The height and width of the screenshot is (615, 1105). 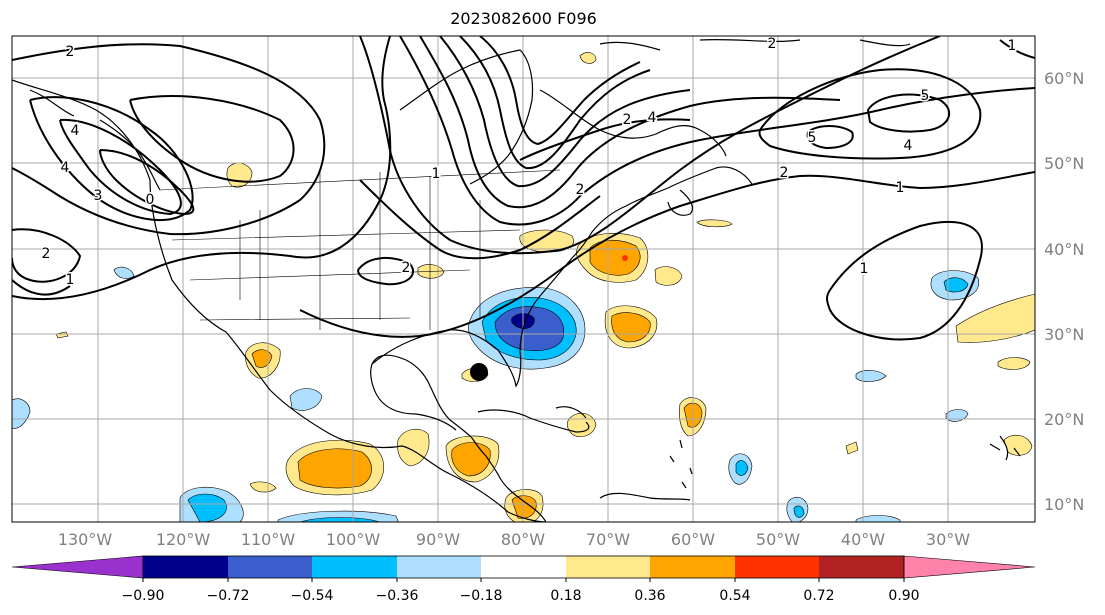 I want to click on colorbar-tick-label: 0.36, so click(x=649, y=596).